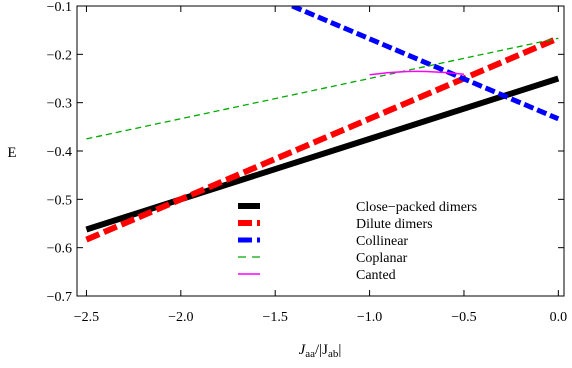 The image size is (572, 368). I want to click on y-tick-label: −0.4, so click(59, 152).